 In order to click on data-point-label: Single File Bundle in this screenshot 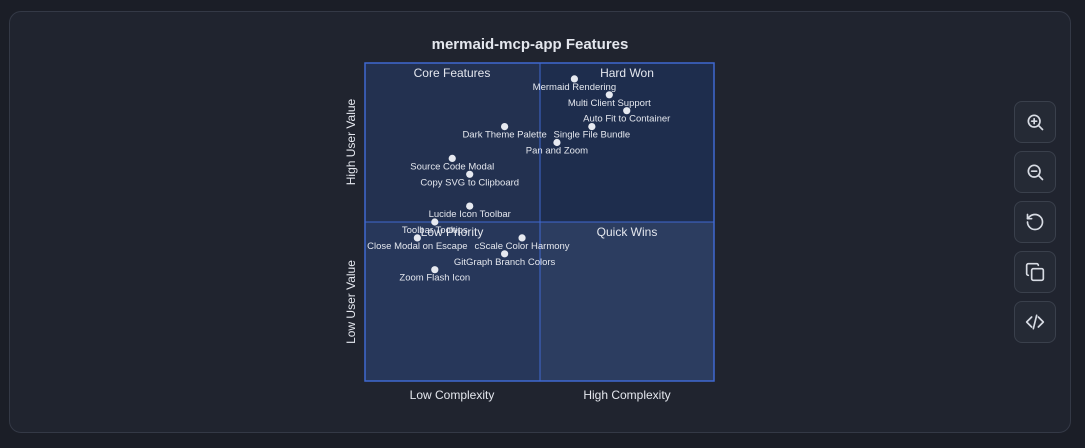, I will do `click(592, 135)`.